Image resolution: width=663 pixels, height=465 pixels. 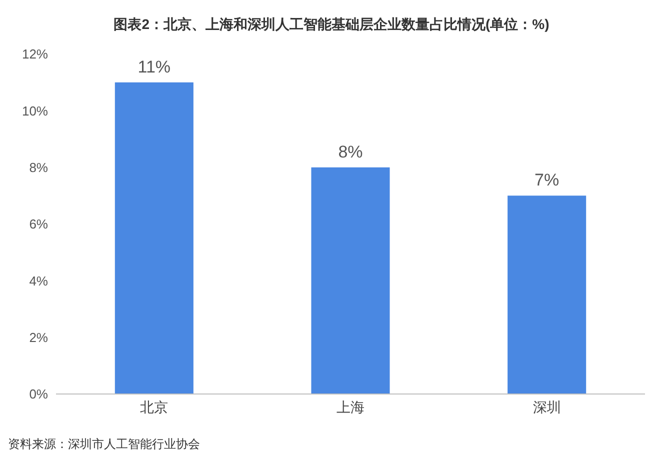 What do you see at coordinates (38, 280) in the screenshot?
I see `y-tick-label: 4%` at bounding box center [38, 280].